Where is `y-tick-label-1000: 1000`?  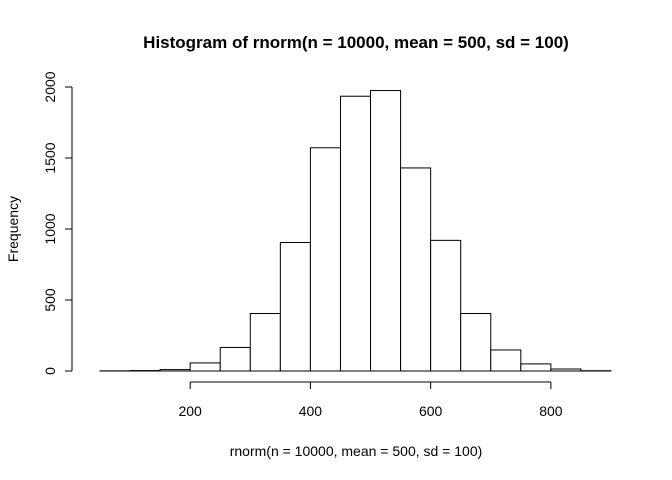 y-tick-label-1000: 1000 is located at coordinates (50, 228).